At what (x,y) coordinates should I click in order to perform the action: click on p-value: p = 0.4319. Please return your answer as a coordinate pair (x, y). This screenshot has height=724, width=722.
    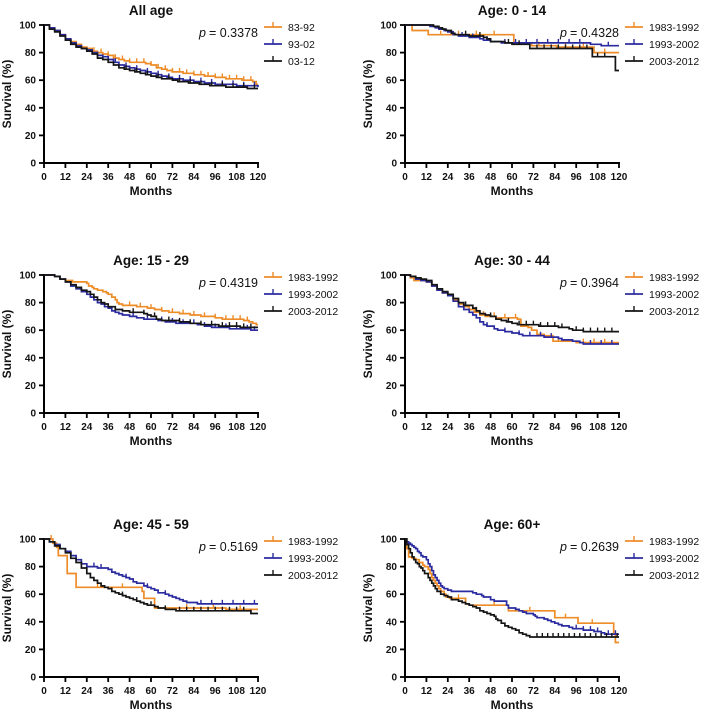
    Looking at the image, I should click on (228, 283).